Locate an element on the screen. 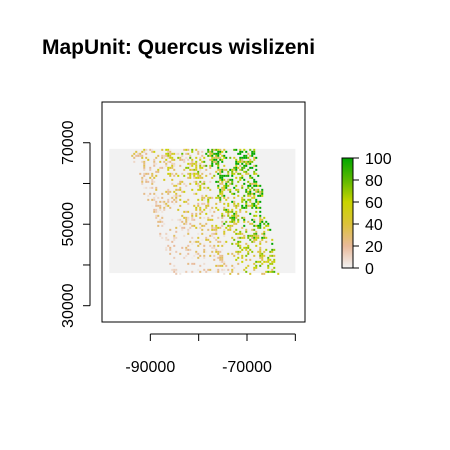 The height and width of the screenshot is (450, 450). color-legend: 0 20 40 60 80 100 is located at coordinates (366, 214).